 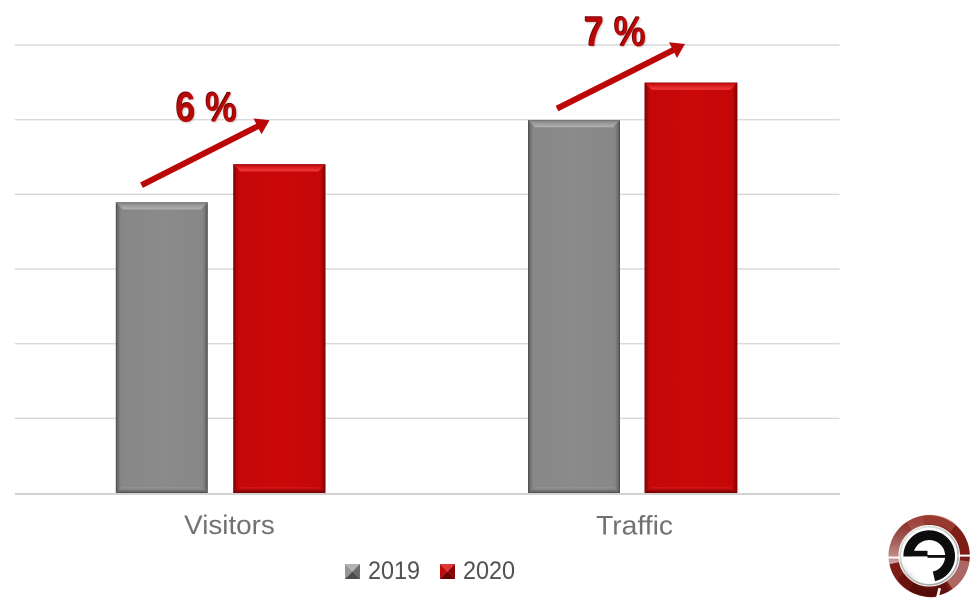 I want to click on svg-text: 2020, so click(x=489, y=571).